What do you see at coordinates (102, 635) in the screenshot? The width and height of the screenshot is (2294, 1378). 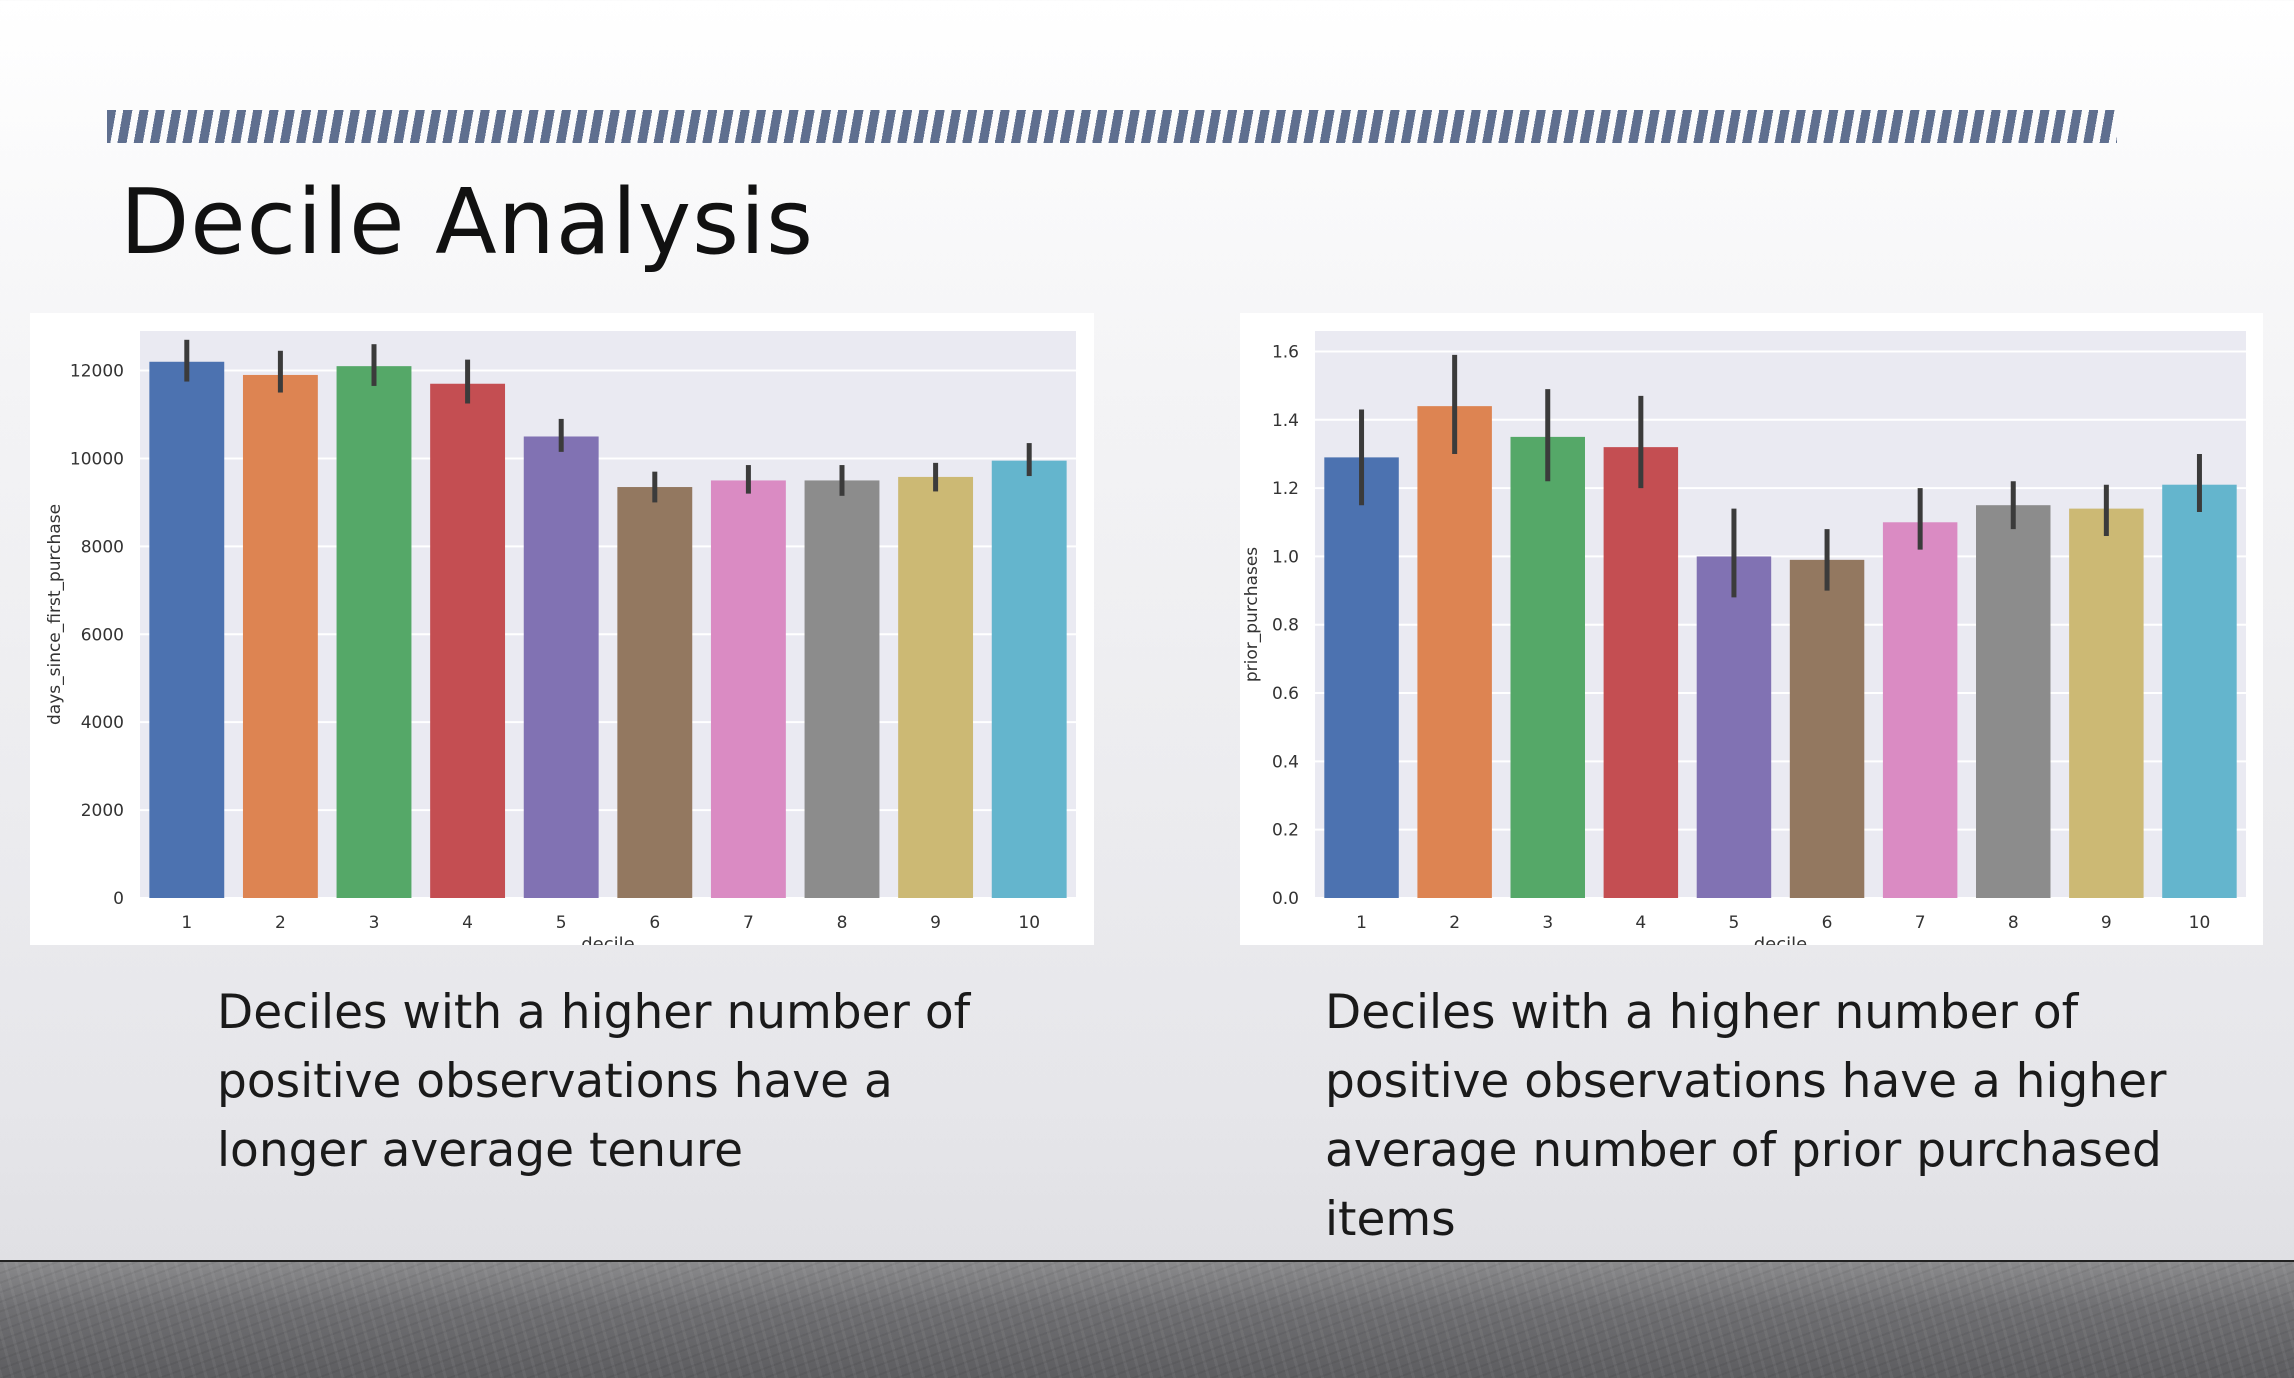 I see `y-tick-label: 6000` at bounding box center [102, 635].